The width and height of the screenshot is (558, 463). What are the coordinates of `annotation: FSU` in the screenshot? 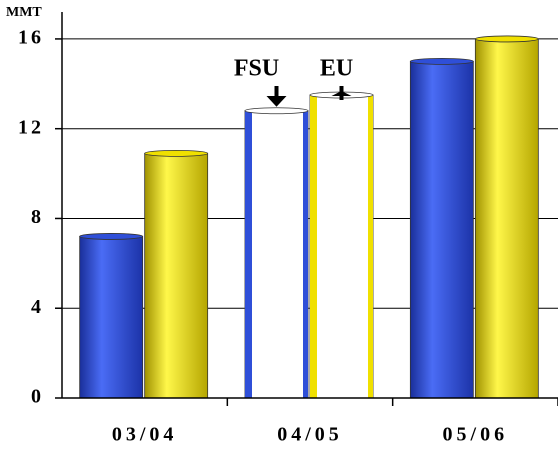 It's located at (256, 69).